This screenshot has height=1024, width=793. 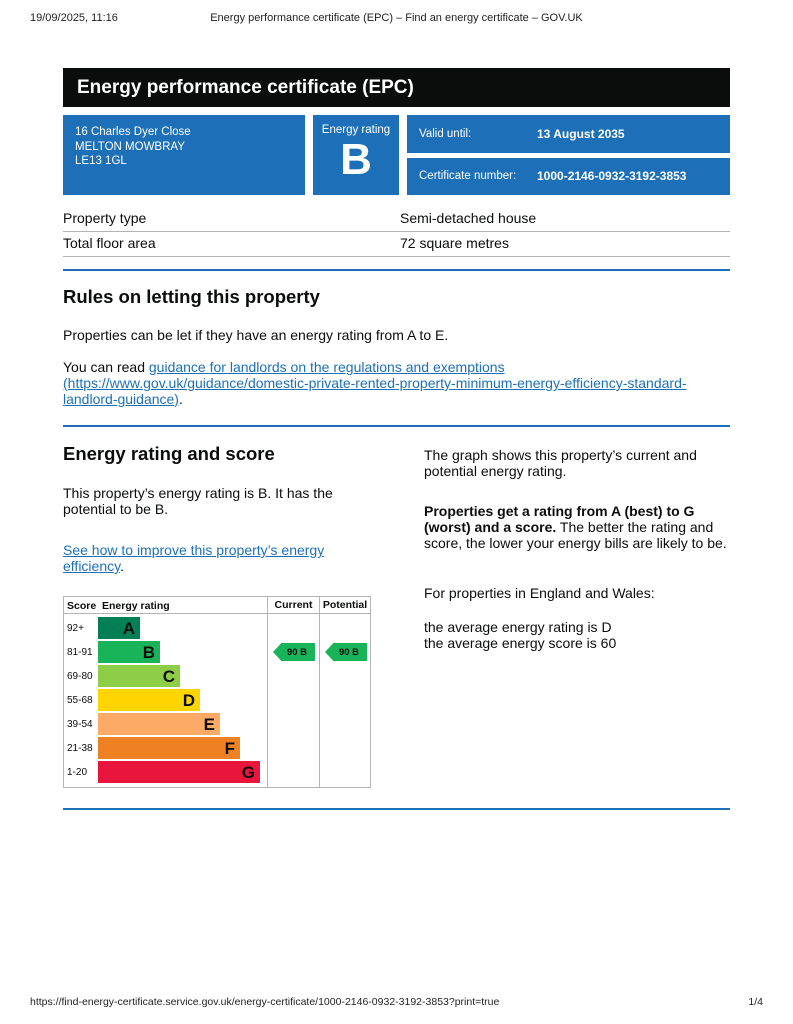 I want to click on epc-potential-column: 90 B, so click(x=344, y=700).